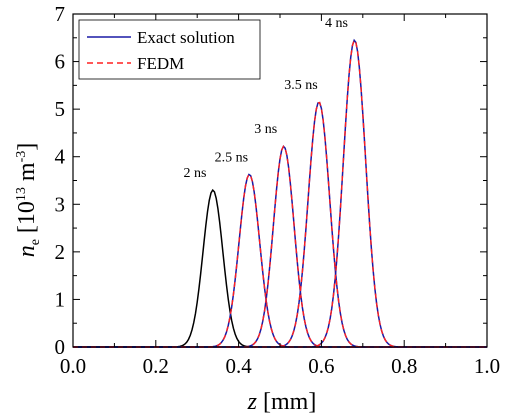 This screenshot has width=505, height=415. What do you see at coordinates (160, 63) in the screenshot?
I see `legend-fedm-label: FEDM` at bounding box center [160, 63].